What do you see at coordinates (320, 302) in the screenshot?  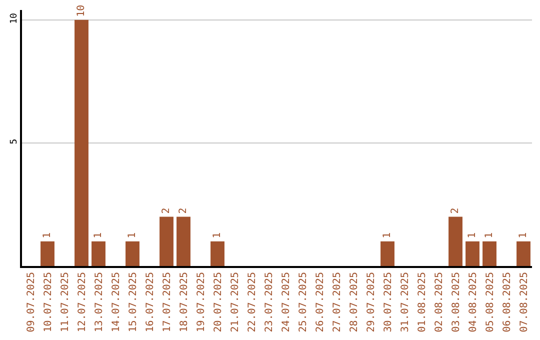 I see `x-tick-label: 26.07.2025` at bounding box center [320, 302].